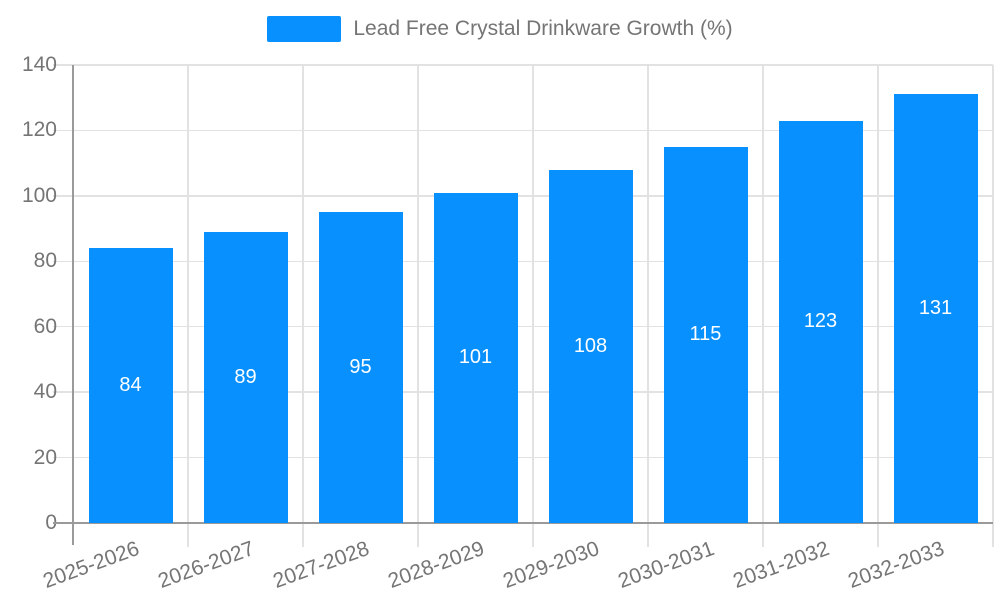 The height and width of the screenshot is (600, 1000). I want to click on bar: 131, so click(935, 308).